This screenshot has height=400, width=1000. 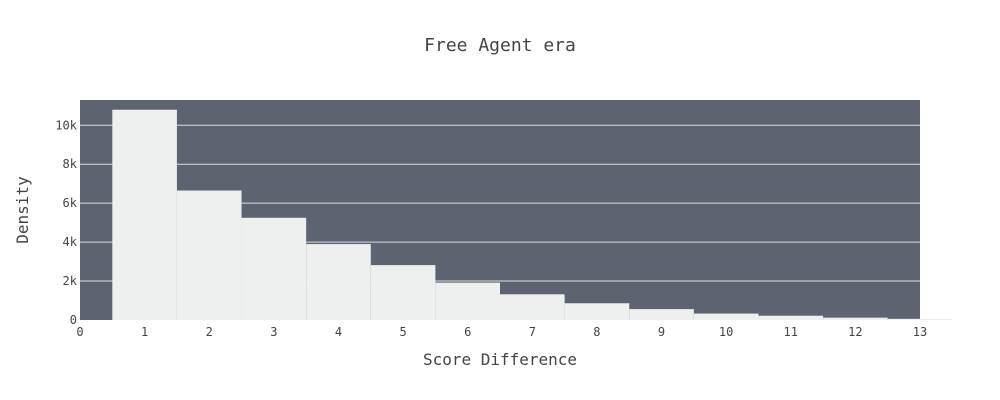 What do you see at coordinates (273, 332) in the screenshot?
I see `x-tick-label: 3` at bounding box center [273, 332].